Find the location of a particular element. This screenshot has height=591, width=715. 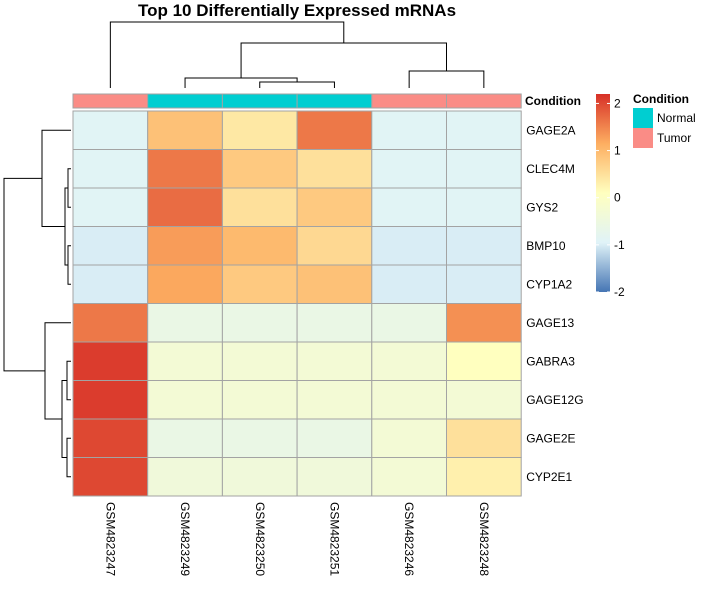

column-dendrogram is located at coordinates (297, 54).